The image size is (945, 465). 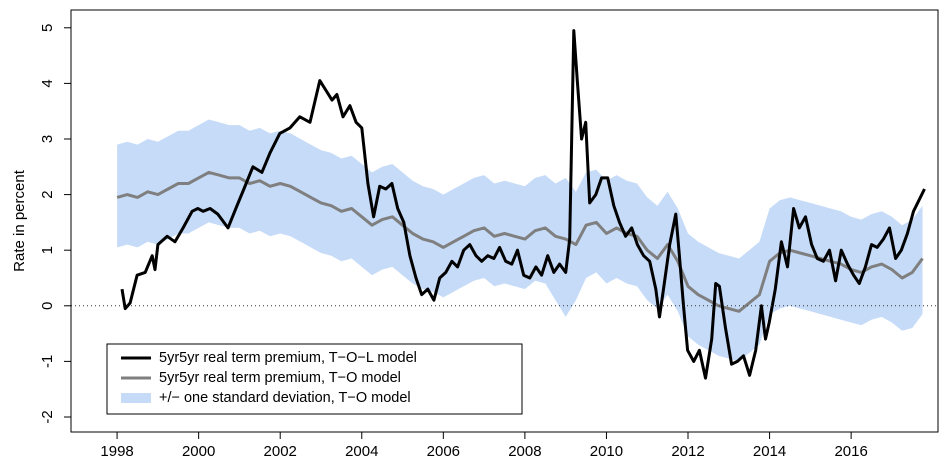 I want to click on x-tick-label: 1998, so click(x=116, y=451).